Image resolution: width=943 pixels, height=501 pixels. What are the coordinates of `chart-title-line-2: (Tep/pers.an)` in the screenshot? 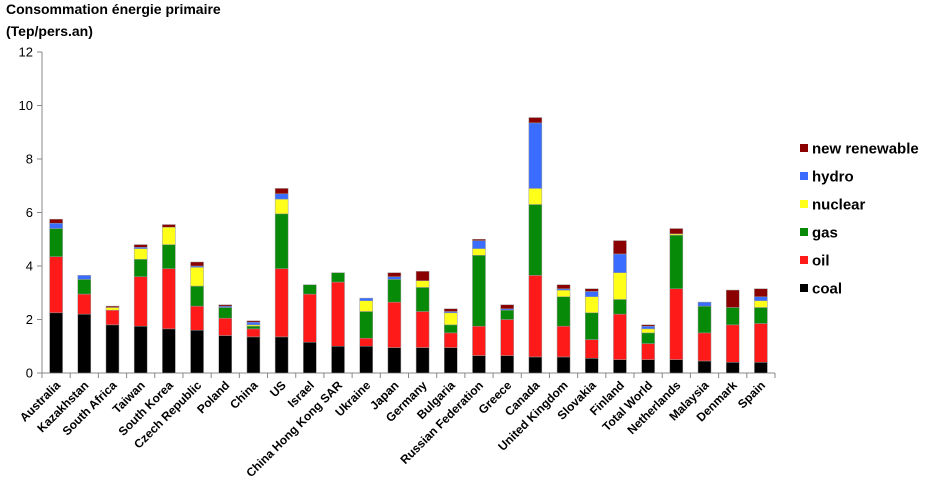 It's located at (49, 31).